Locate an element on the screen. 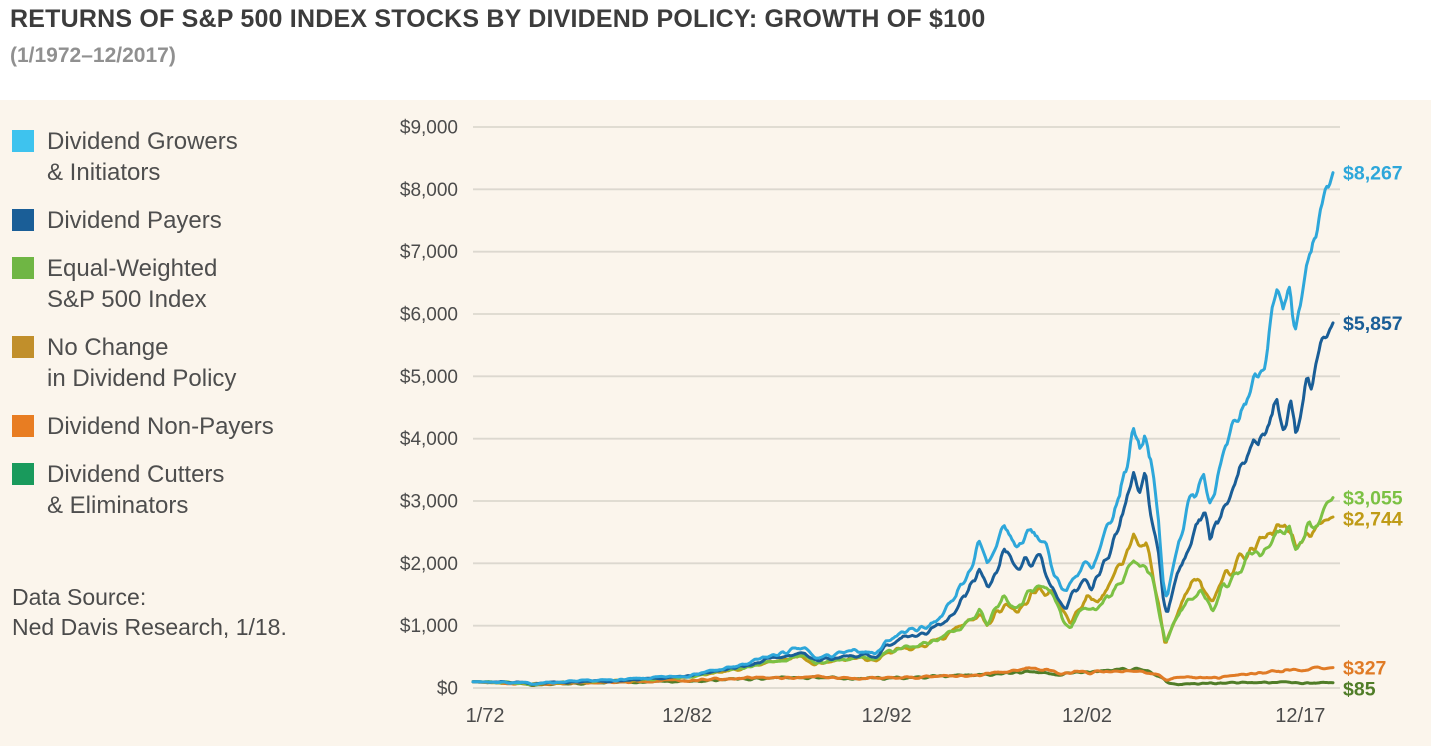 This screenshot has height=746, width=1431. legend-item: Dividend Non-Payers is located at coordinates (192, 426).